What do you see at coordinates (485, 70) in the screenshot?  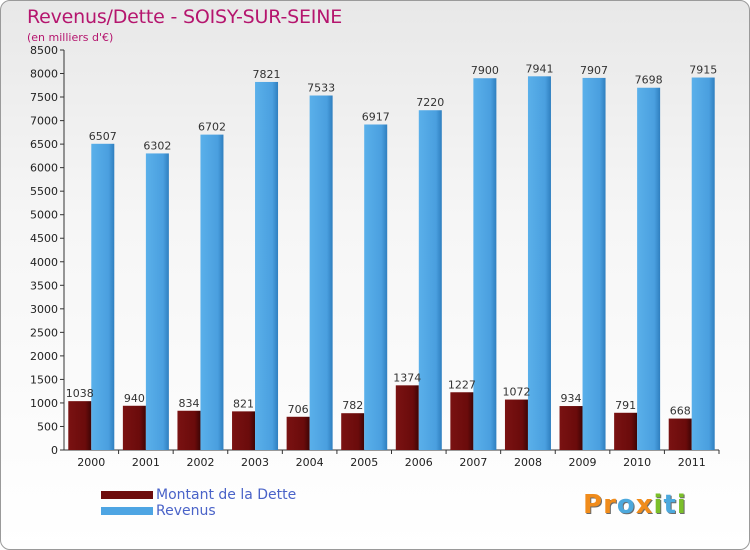 I see `data-label: 7900` at bounding box center [485, 70].